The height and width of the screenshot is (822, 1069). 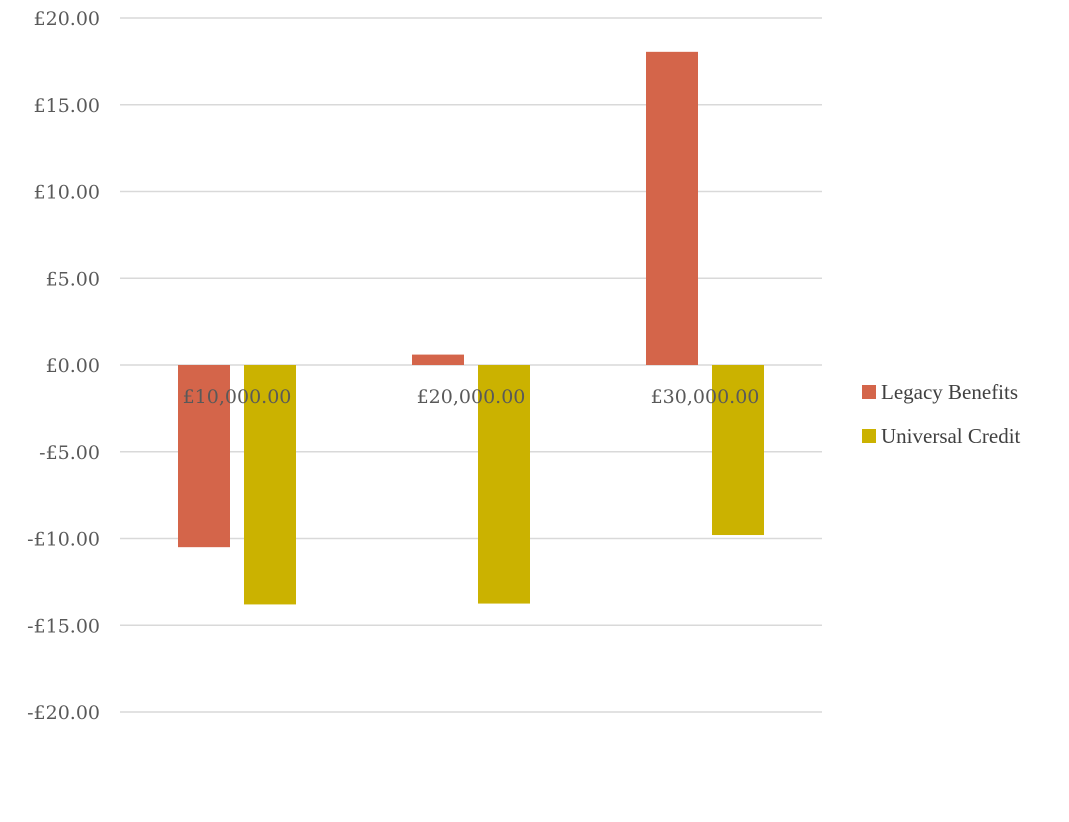 I want to click on x-axis-category-labels: £10,000.00 £20,000.00 £30,000.00, so click(x=471, y=397).